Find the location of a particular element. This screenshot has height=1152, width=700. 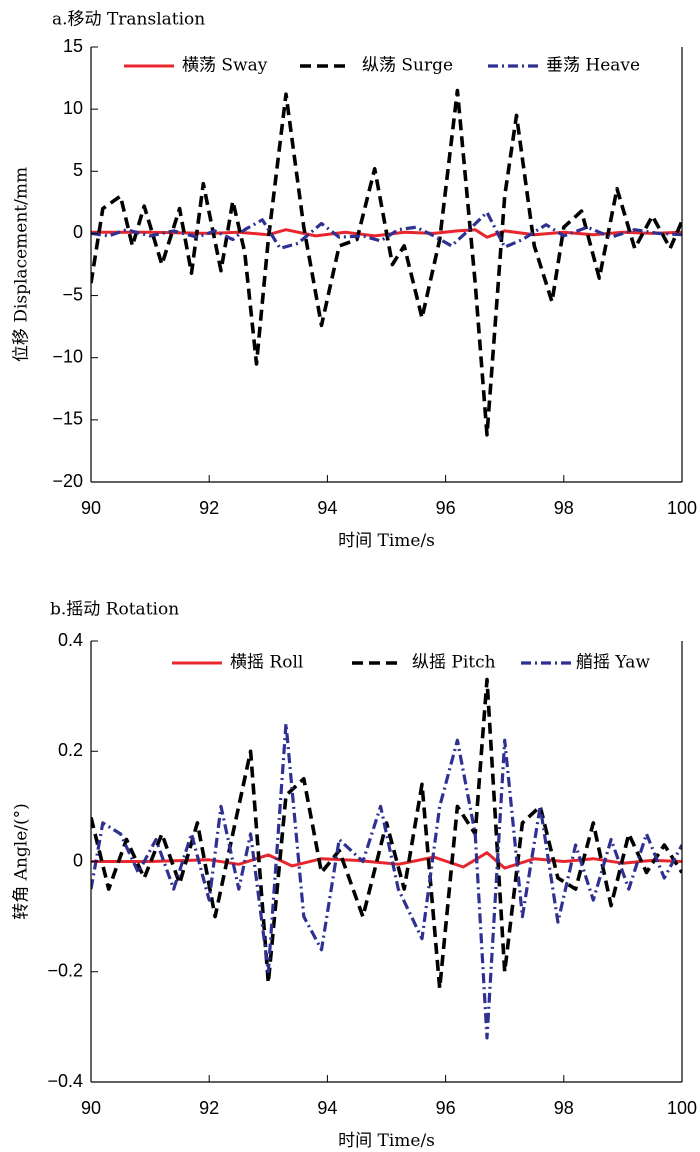

legend-label-3: 垂荡 Heave is located at coordinates (593, 66).